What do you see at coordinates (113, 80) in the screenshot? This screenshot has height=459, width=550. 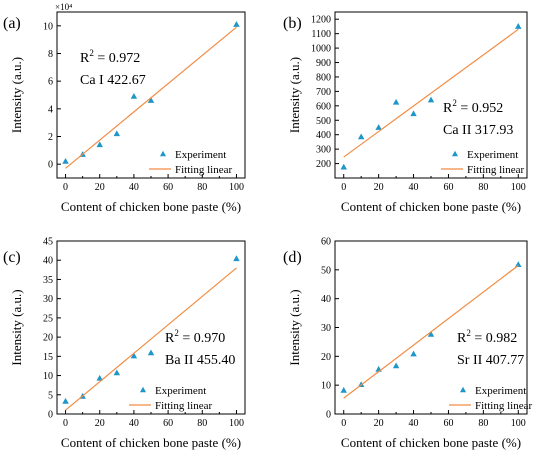 I see `emission-line-annotation: Ca I 422.67` at bounding box center [113, 80].